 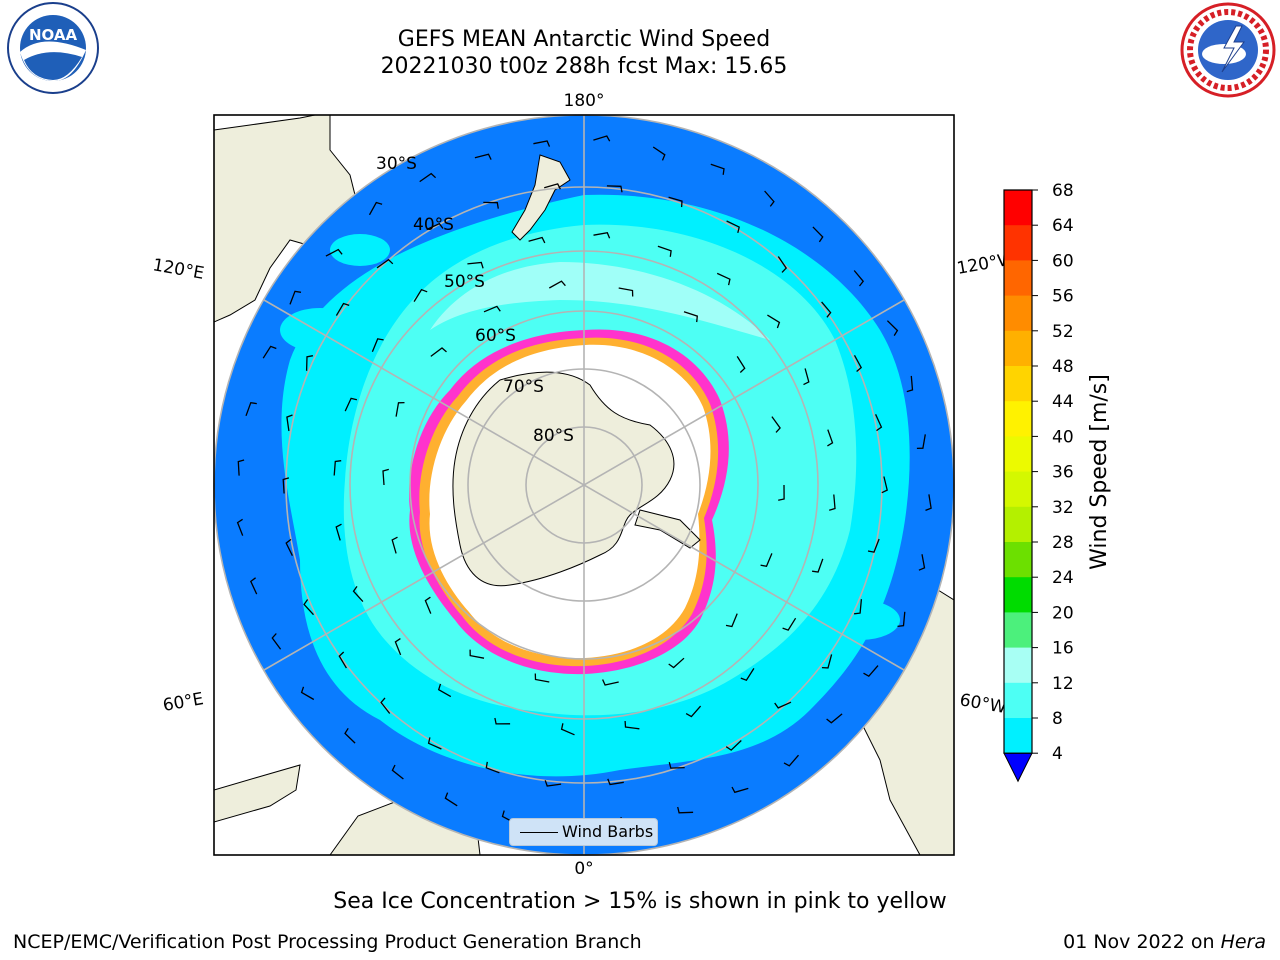 I want to click on nws-logo, so click(x=1228, y=50).